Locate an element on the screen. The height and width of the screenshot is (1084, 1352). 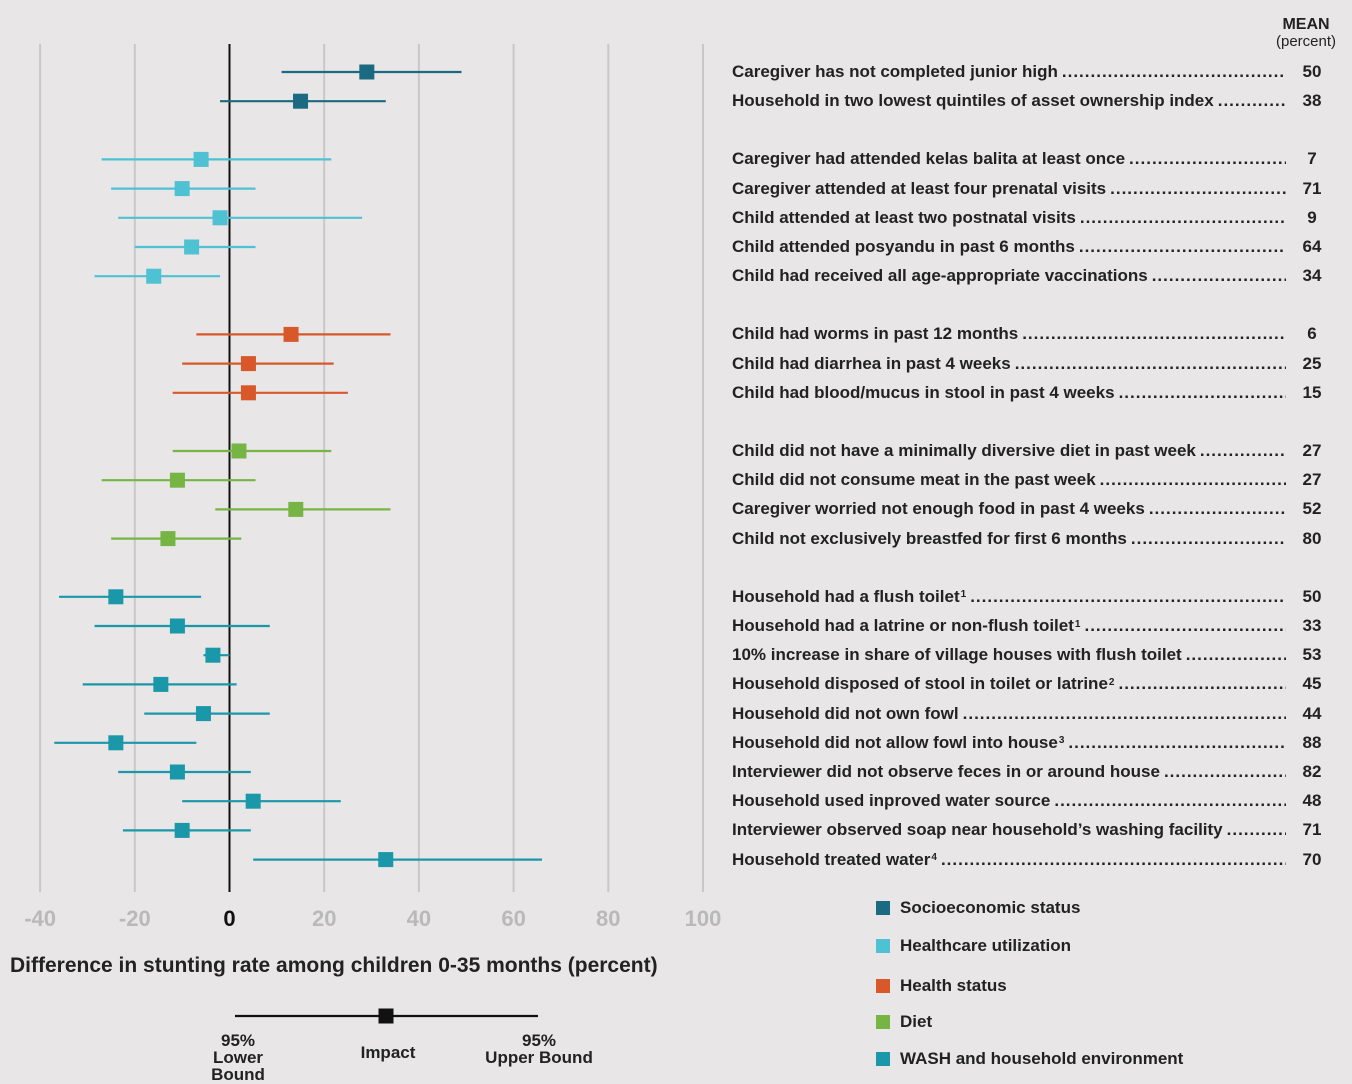
x-tick-label: 0 is located at coordinates (229, 918).